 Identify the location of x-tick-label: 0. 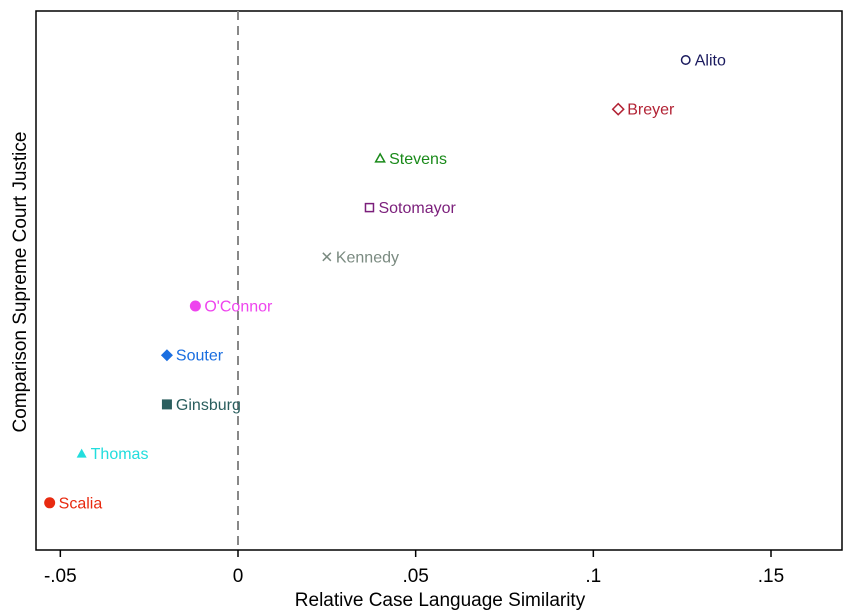
(238, 576).